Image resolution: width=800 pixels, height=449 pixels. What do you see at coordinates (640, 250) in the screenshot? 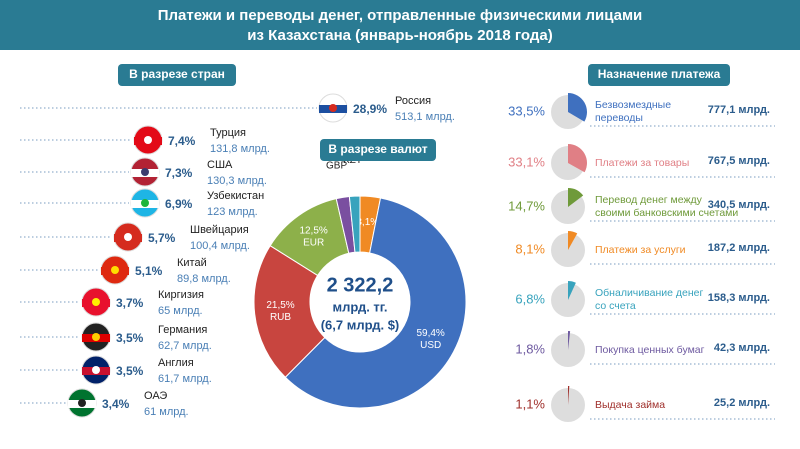
I see `purpose-name: Платежи за услуги` at bounding box center [640, 250].